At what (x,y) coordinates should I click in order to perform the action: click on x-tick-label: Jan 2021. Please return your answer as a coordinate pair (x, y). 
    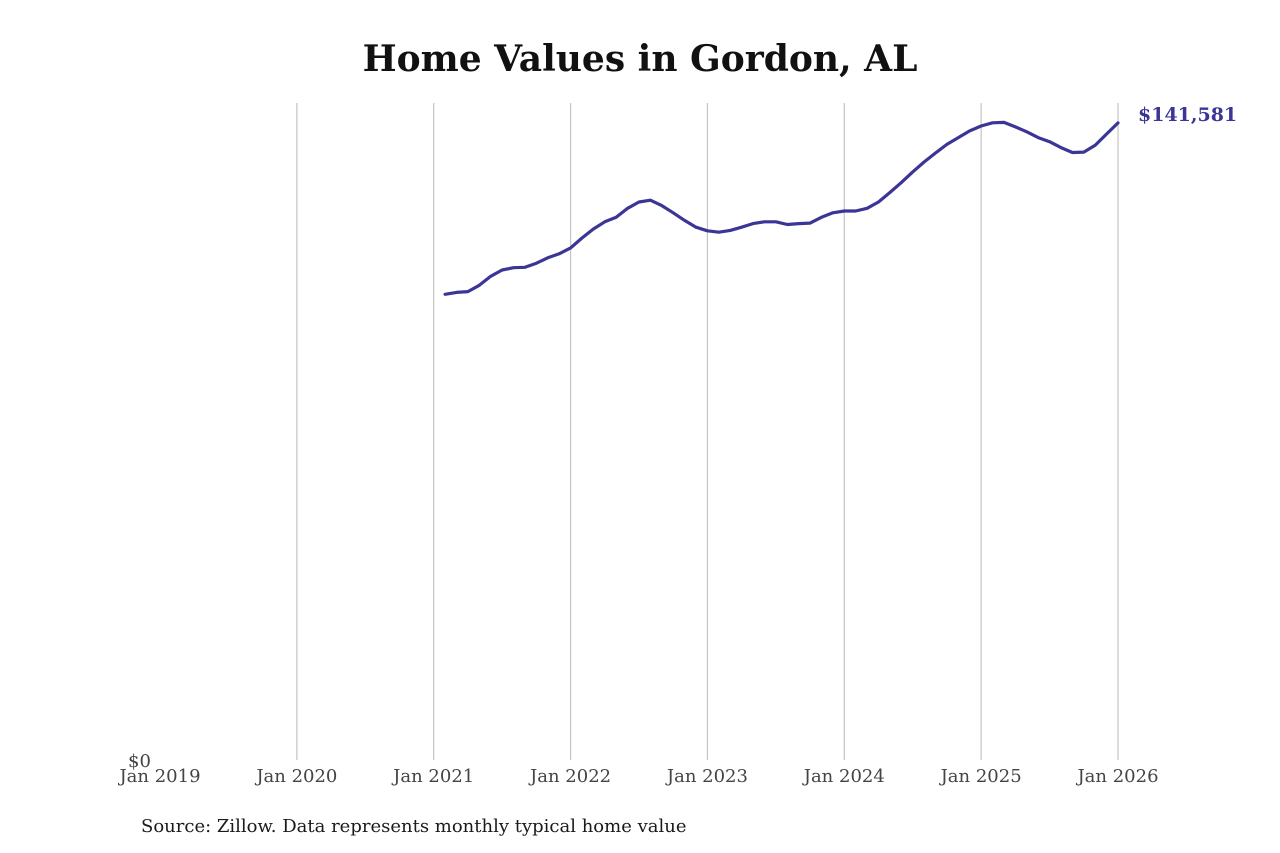
    Looking at the image, I should click on (432, 776).